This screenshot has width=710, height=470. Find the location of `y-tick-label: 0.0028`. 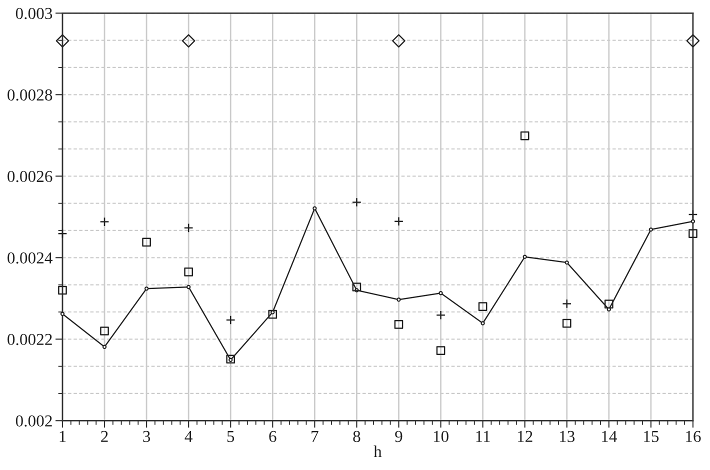

y-tick-label: 0.0028 is located at coordinates (30, 95).